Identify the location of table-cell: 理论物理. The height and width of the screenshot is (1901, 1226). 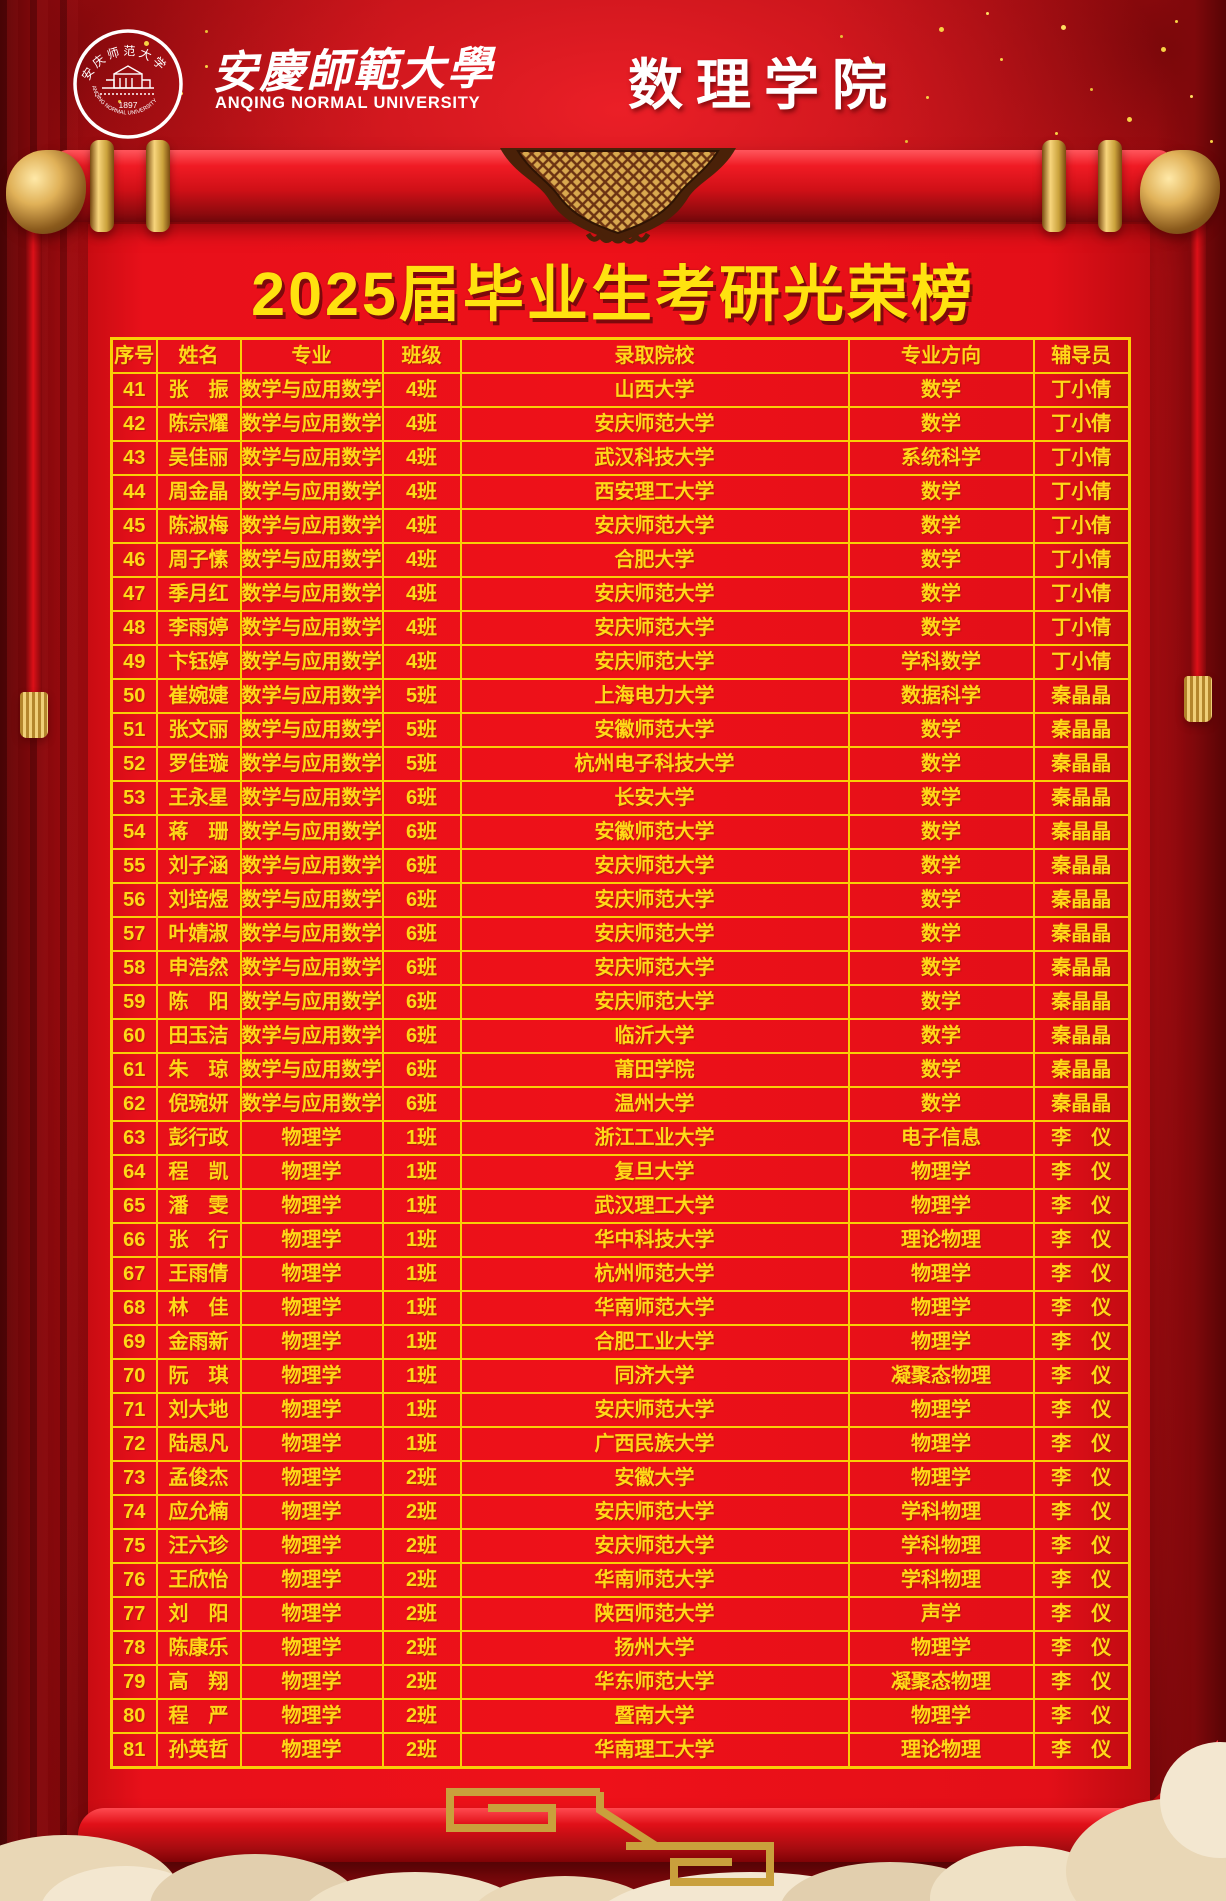
(941, 1240).